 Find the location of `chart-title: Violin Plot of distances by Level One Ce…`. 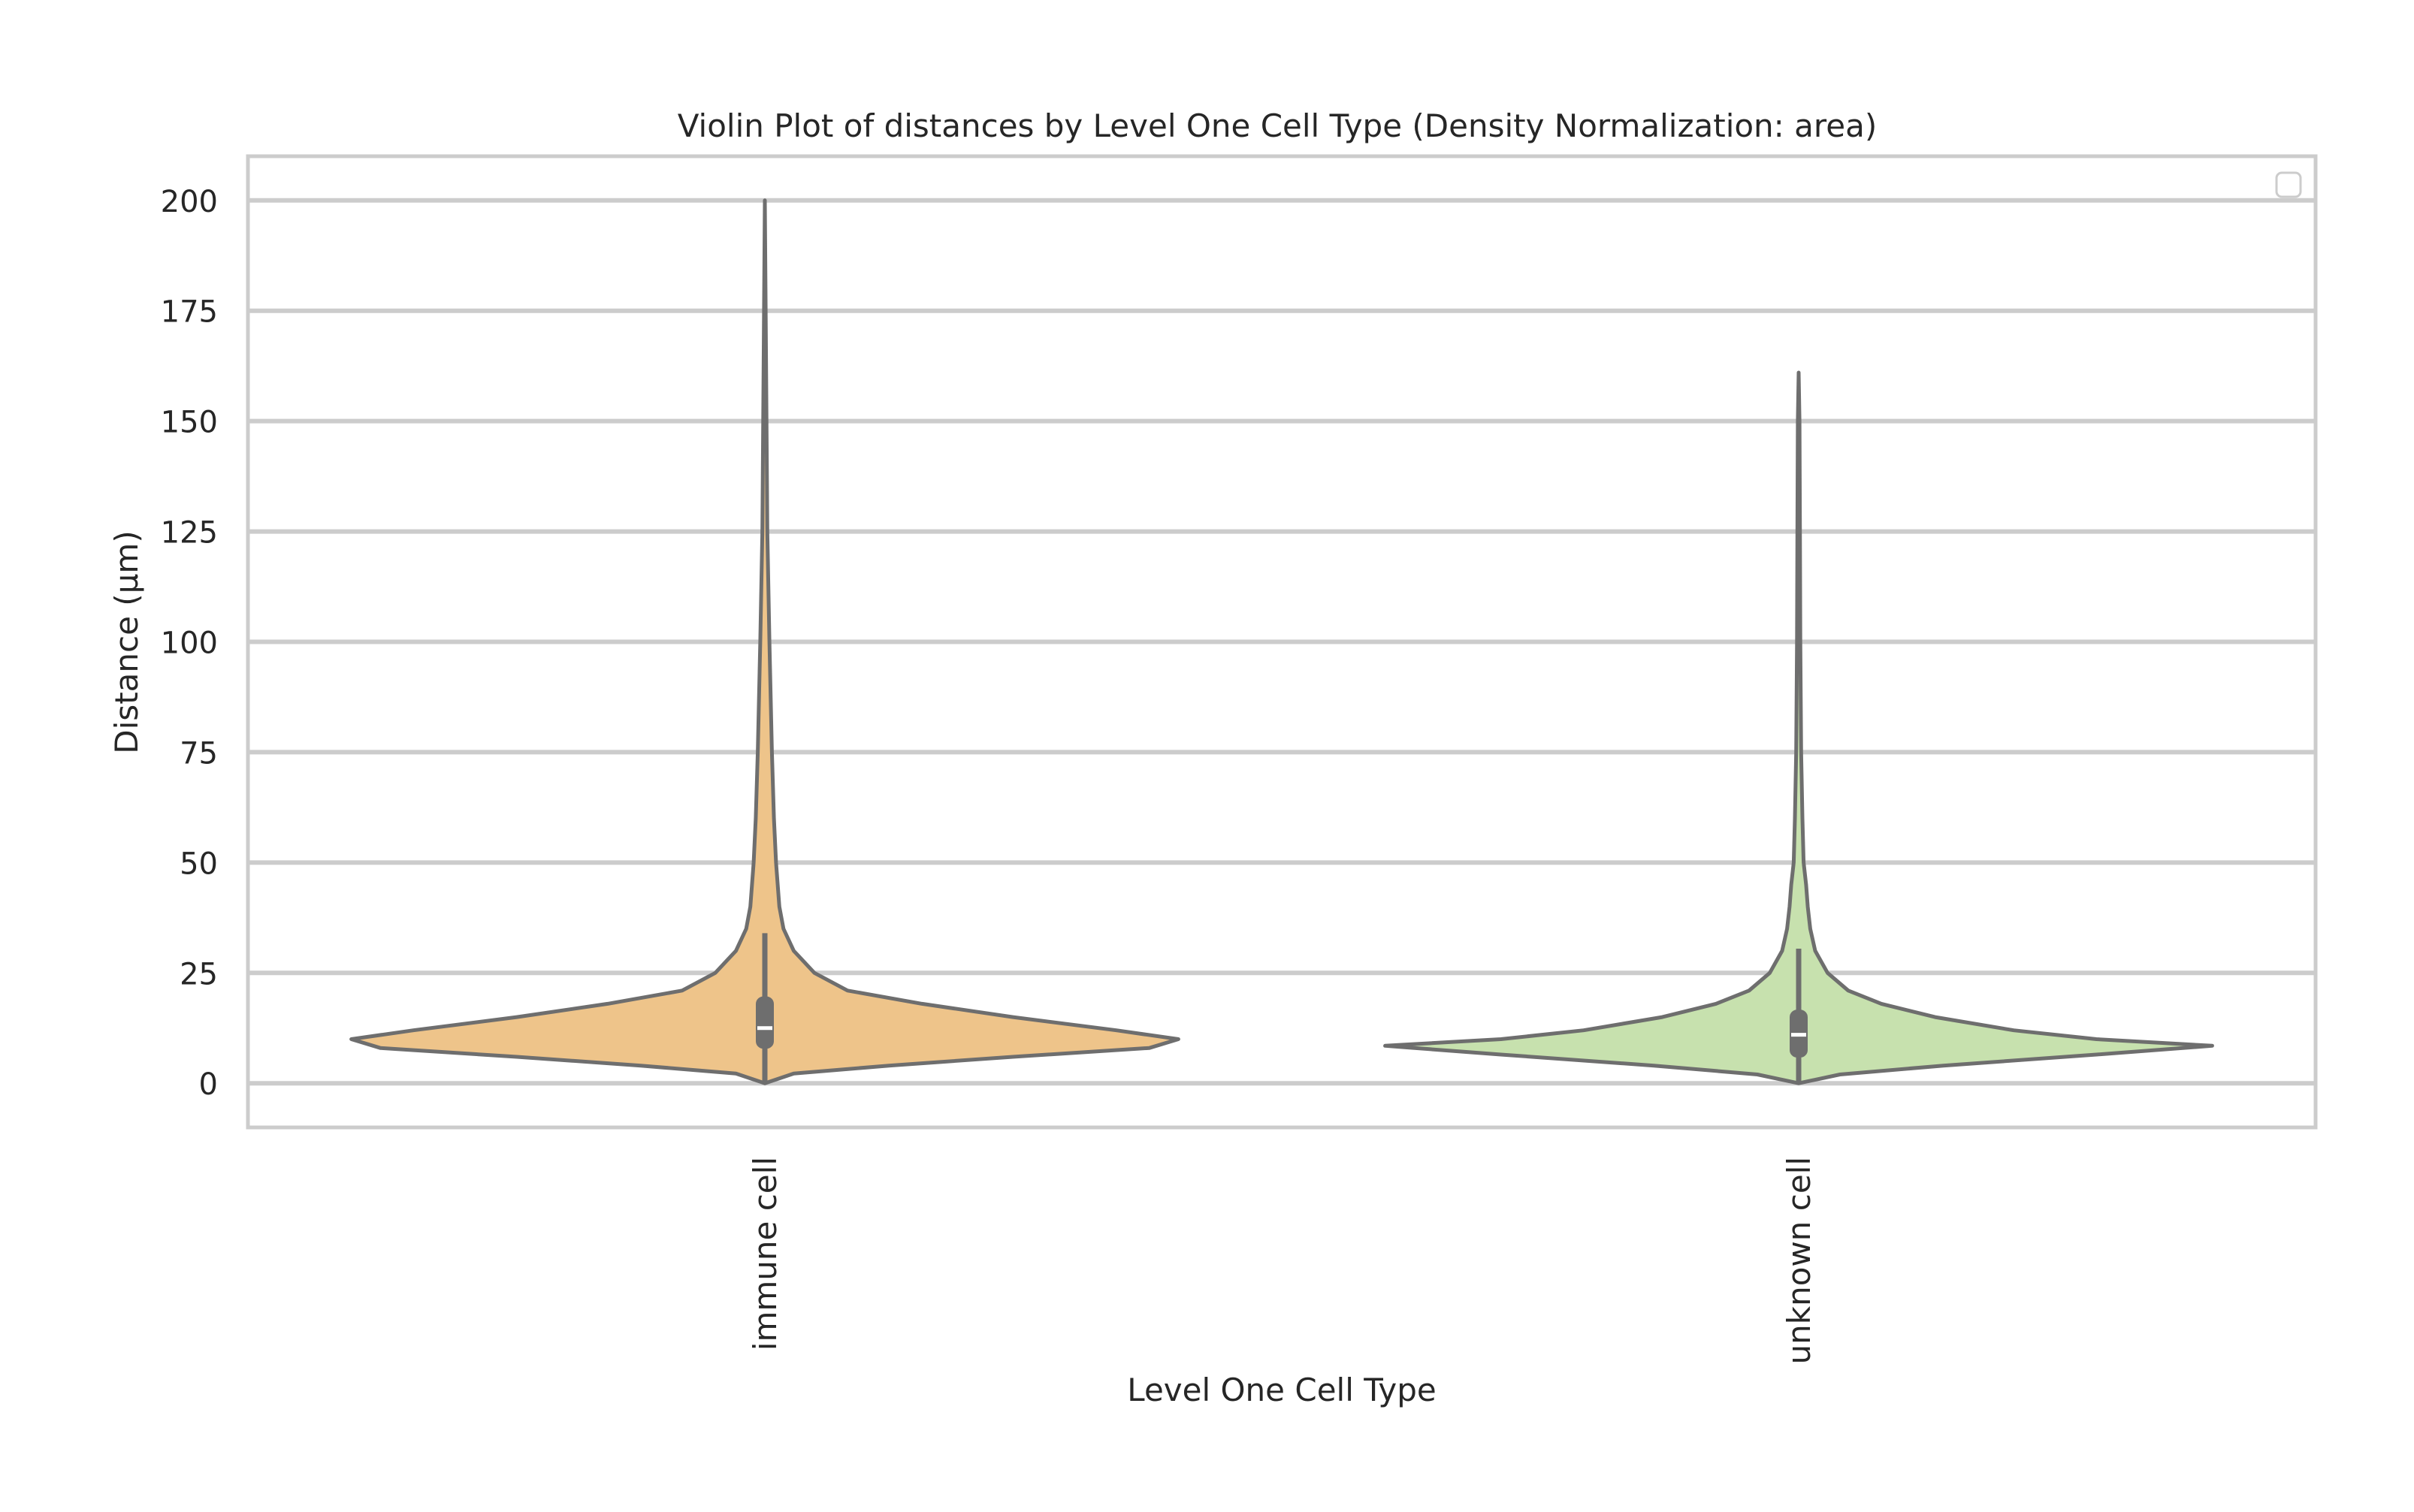

chart-title: Violin Plot of distances by Level One Ce… is located at coordinates (1277, 125).